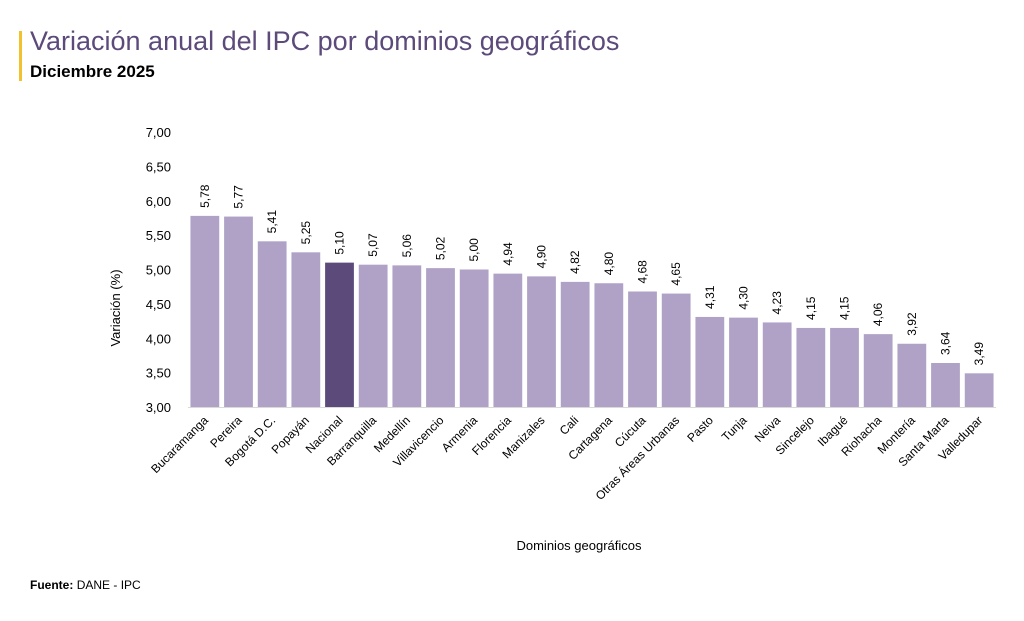 The height and width of the screenshot is (621, 1024). Describe the element at coordinates (158, 235) in the screenshot. I see `y-tick-label: 5,50` at that location.